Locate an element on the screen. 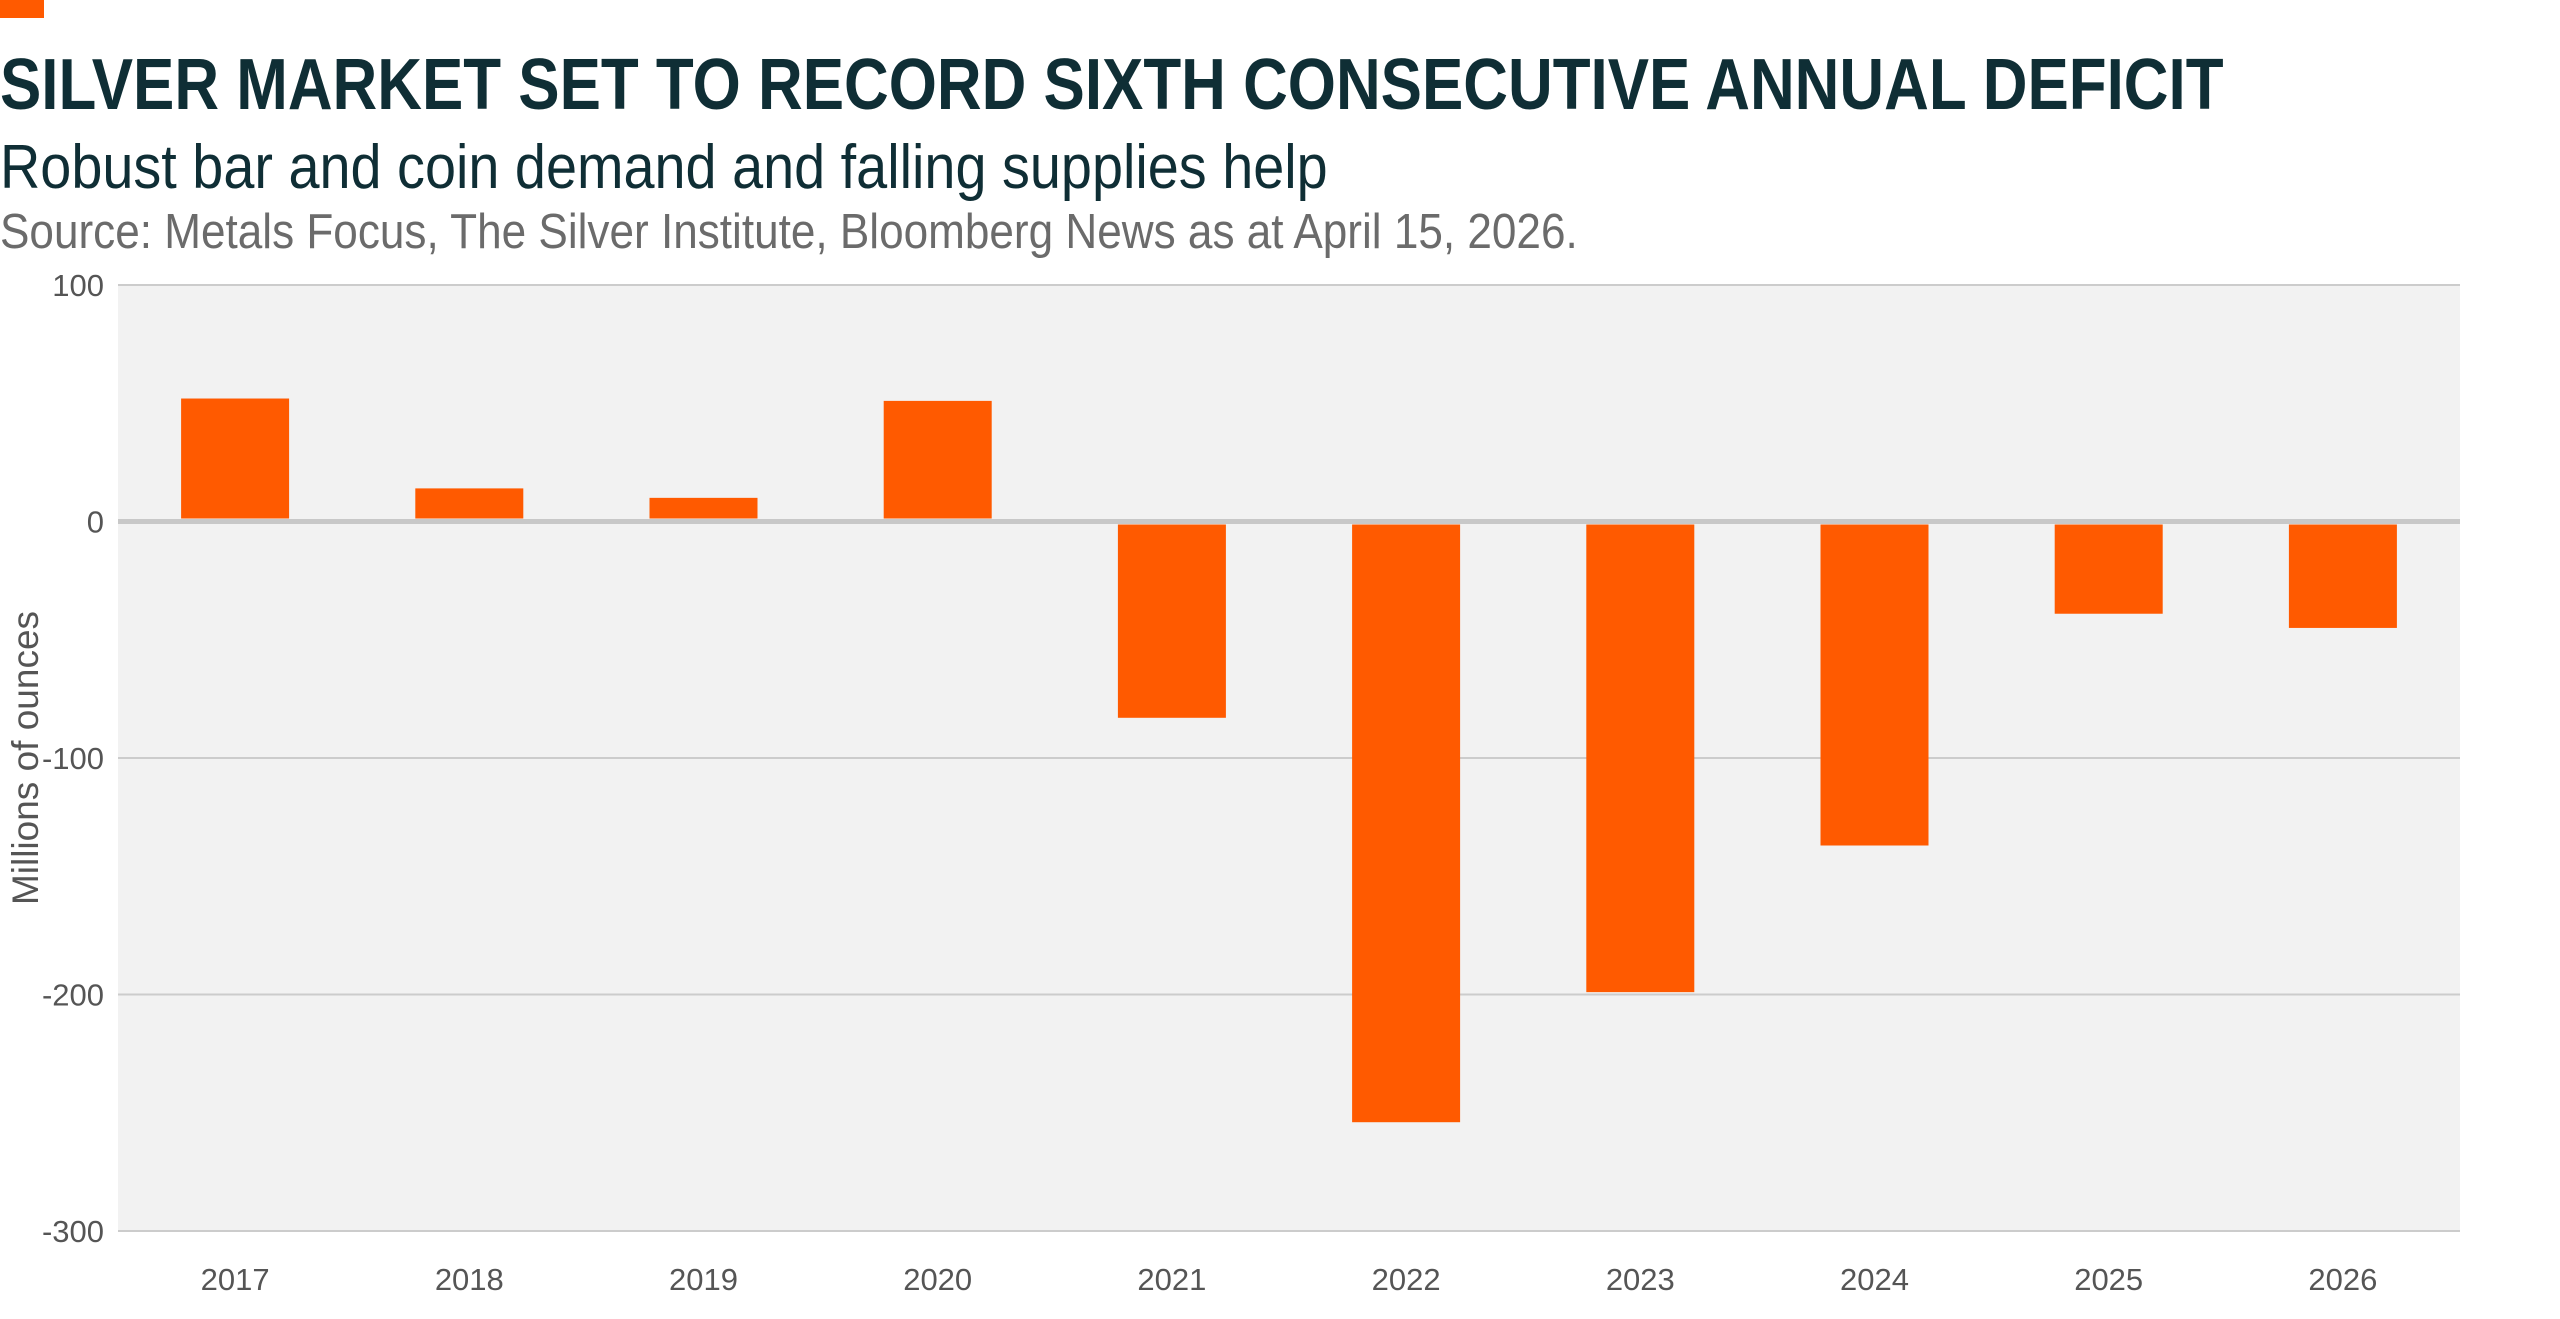  x-tick-label: 2022 is located at coordinates (1406, 1279).